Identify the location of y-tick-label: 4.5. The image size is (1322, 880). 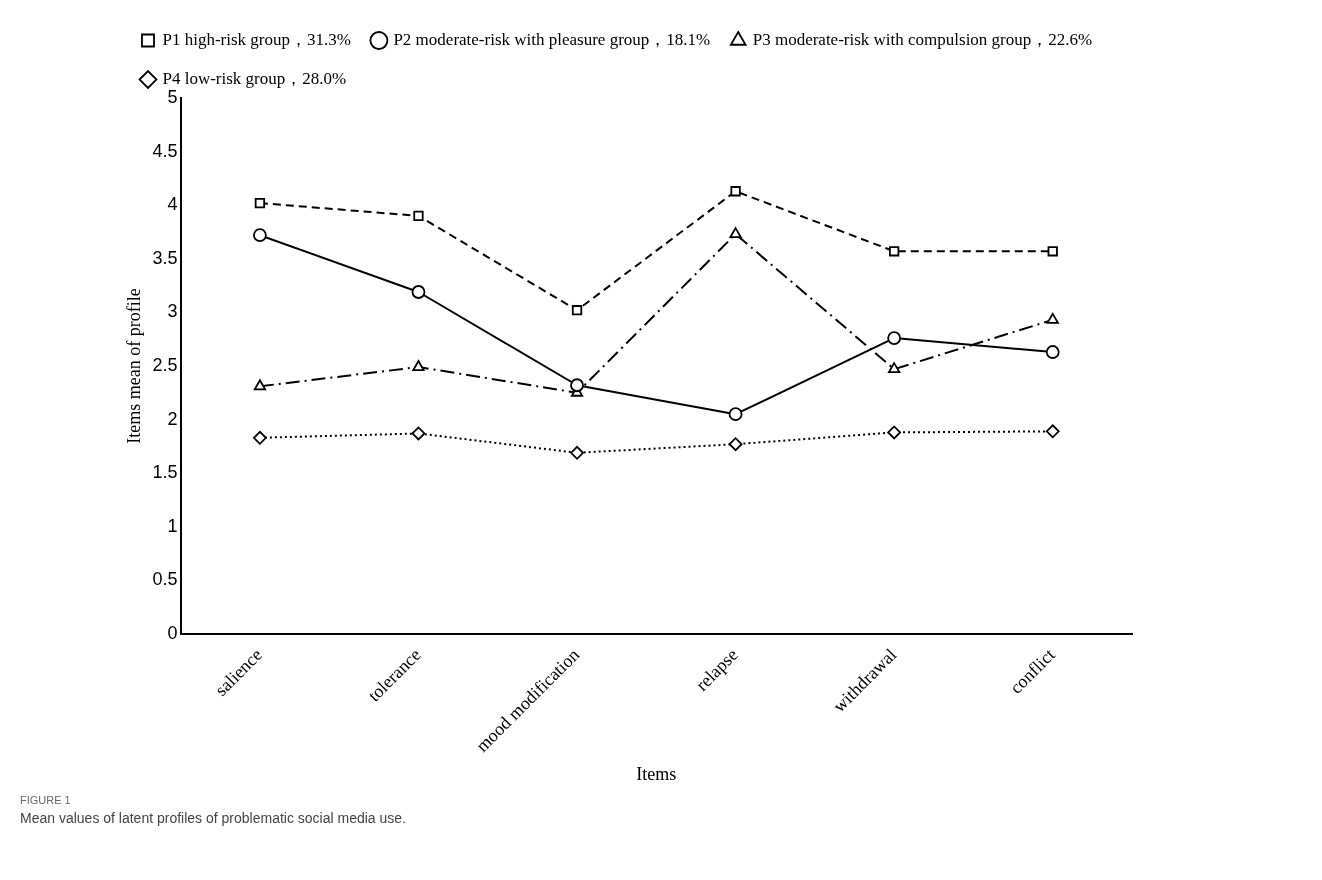
(165, 150).